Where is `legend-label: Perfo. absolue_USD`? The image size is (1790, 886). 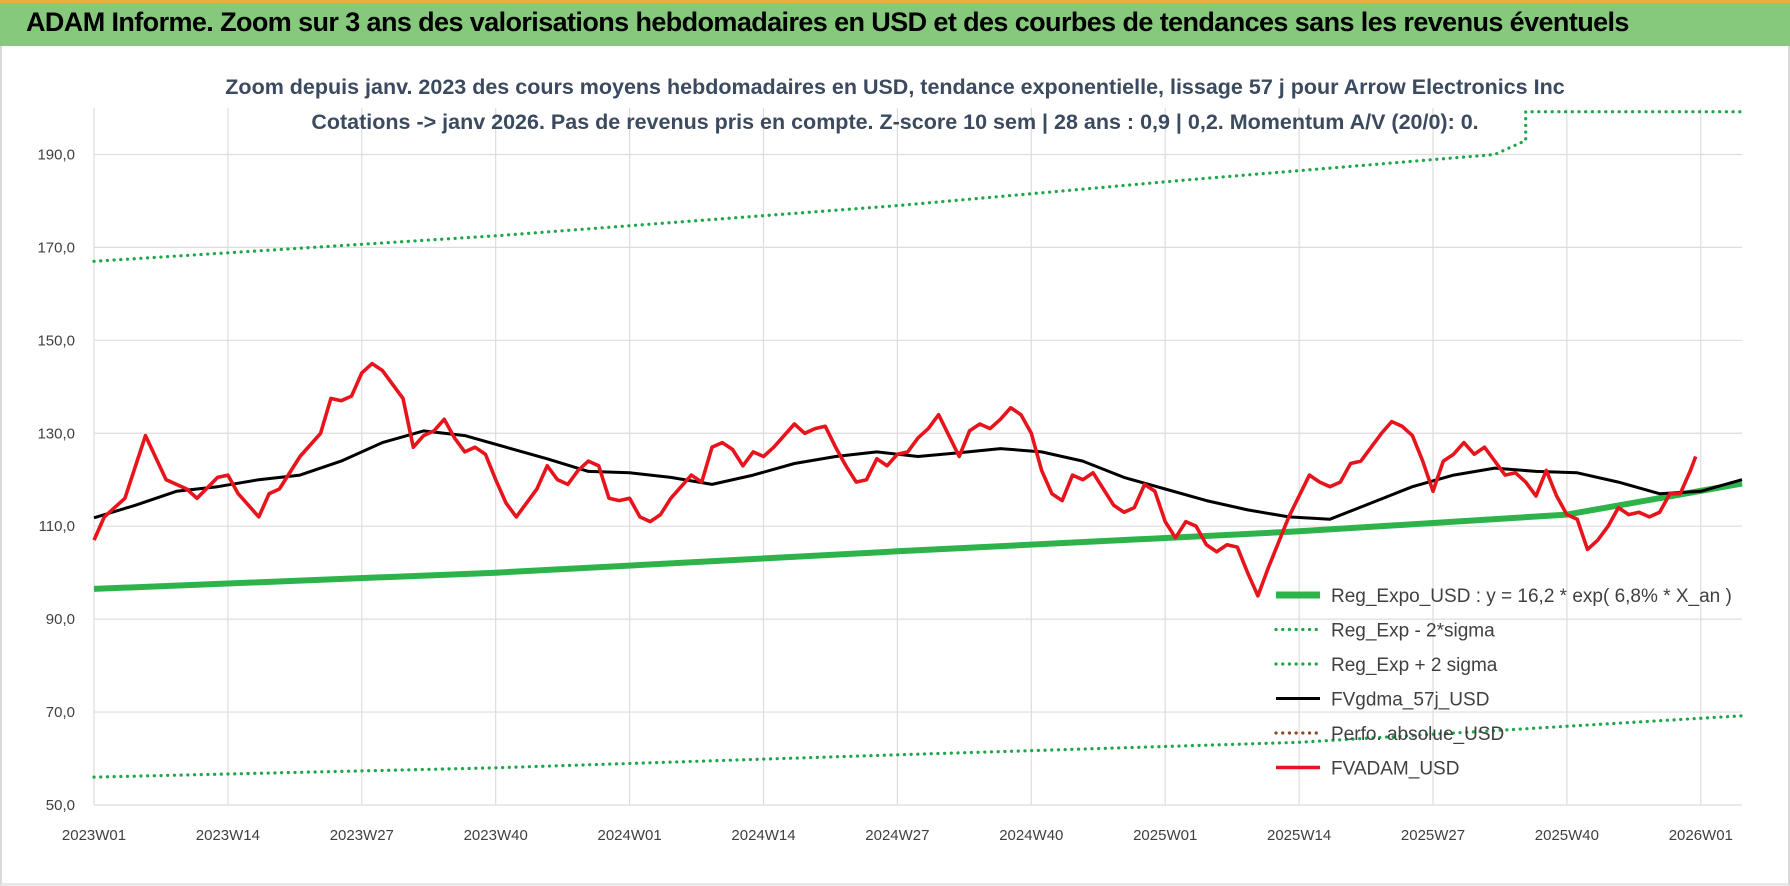 legend-label: Perfo. absolue_USD is located at coordinates (1417, 734).